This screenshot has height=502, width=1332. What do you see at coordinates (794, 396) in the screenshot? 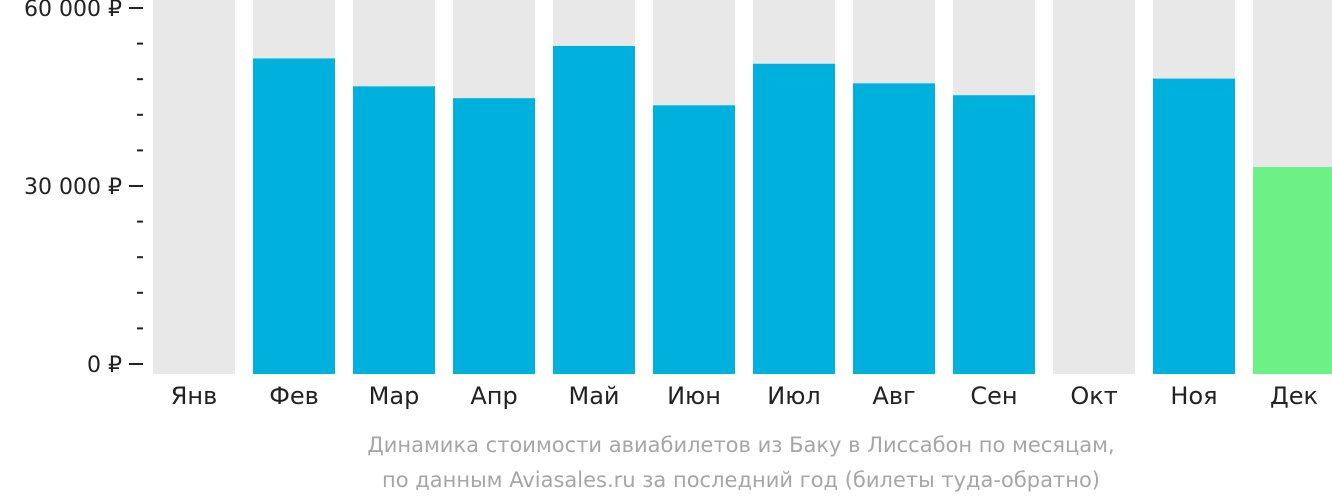
I see `x-tick-label-6: Июл` at bounding box center [794, 396].